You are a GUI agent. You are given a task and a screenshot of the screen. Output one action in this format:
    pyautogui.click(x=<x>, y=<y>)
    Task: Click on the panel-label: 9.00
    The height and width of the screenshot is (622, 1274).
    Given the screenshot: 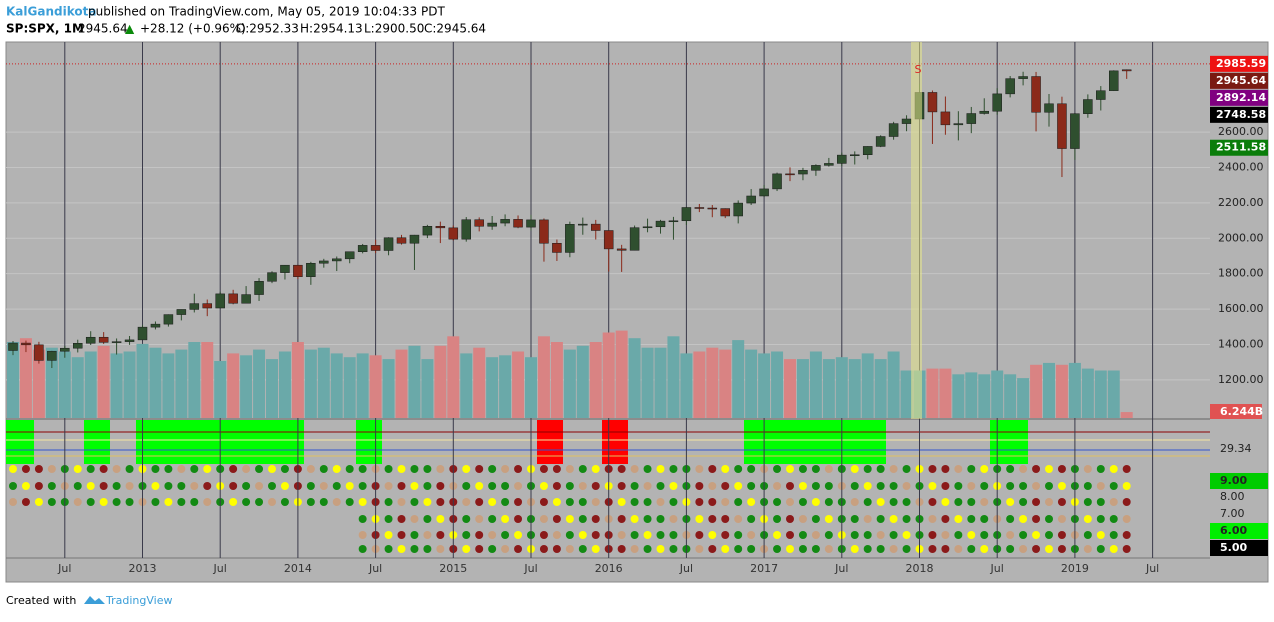 What is the action you would take?
    pyautogui.click(x=1233, y=480)
    